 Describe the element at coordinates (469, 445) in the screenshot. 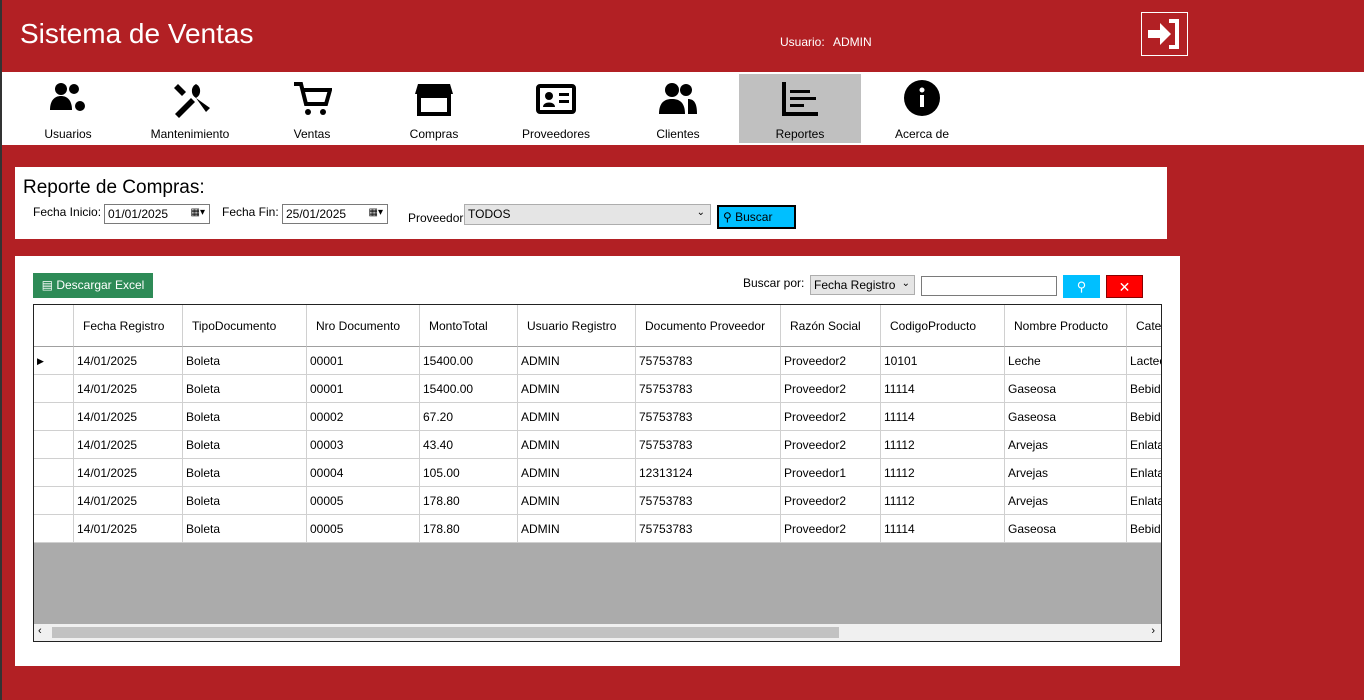

I see `grid-cell: 43.40` at that location.